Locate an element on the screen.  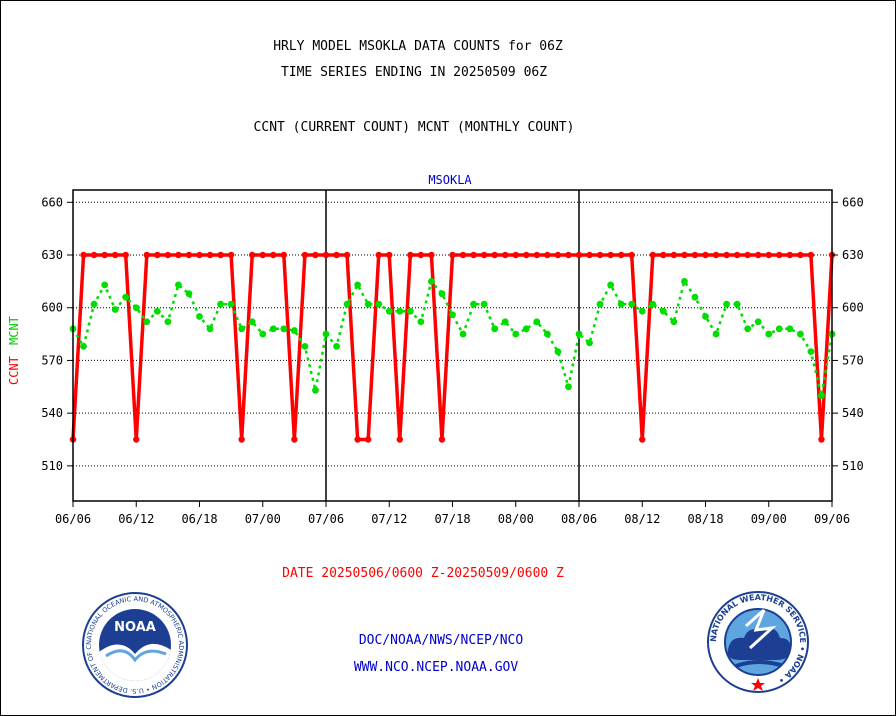
website-link: WWW.NCO.NCEP.NOAA.GOV is located at coordinates (436, 667).